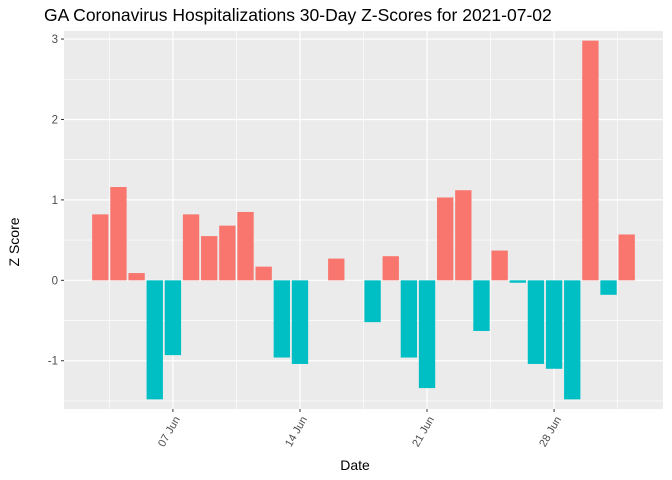 This screenshot has width=672, height=480. What do you see at coordinates (423, 432) in the screenshot?
I see `x-tick-label: 21 Jun` at bounding box center [423, 432].